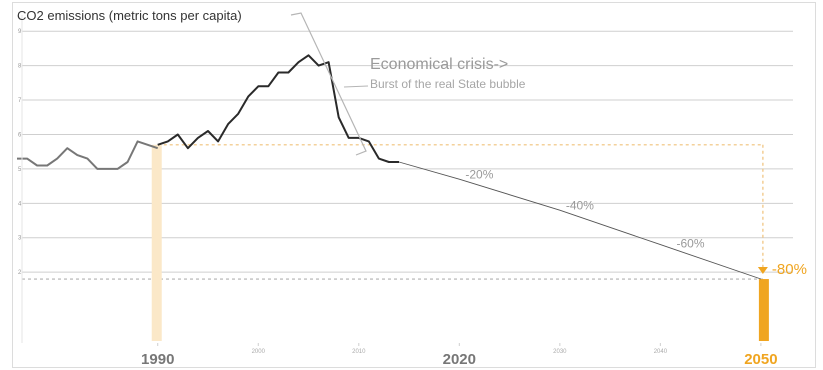 Image resolution: width=823 pixels, height=370 pixels. Describe the element at coordinates (20, 204) in the screenshot. I see `y-tick-label: 4` at that location.